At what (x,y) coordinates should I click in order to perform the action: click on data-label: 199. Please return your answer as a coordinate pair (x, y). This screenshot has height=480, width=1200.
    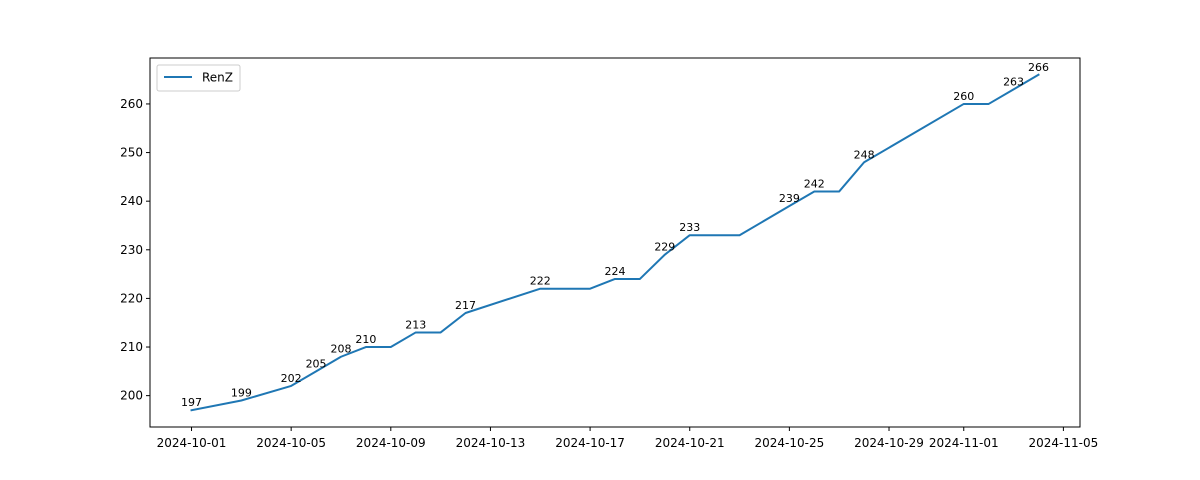
    Looking at the image, I should click on (241, 393).